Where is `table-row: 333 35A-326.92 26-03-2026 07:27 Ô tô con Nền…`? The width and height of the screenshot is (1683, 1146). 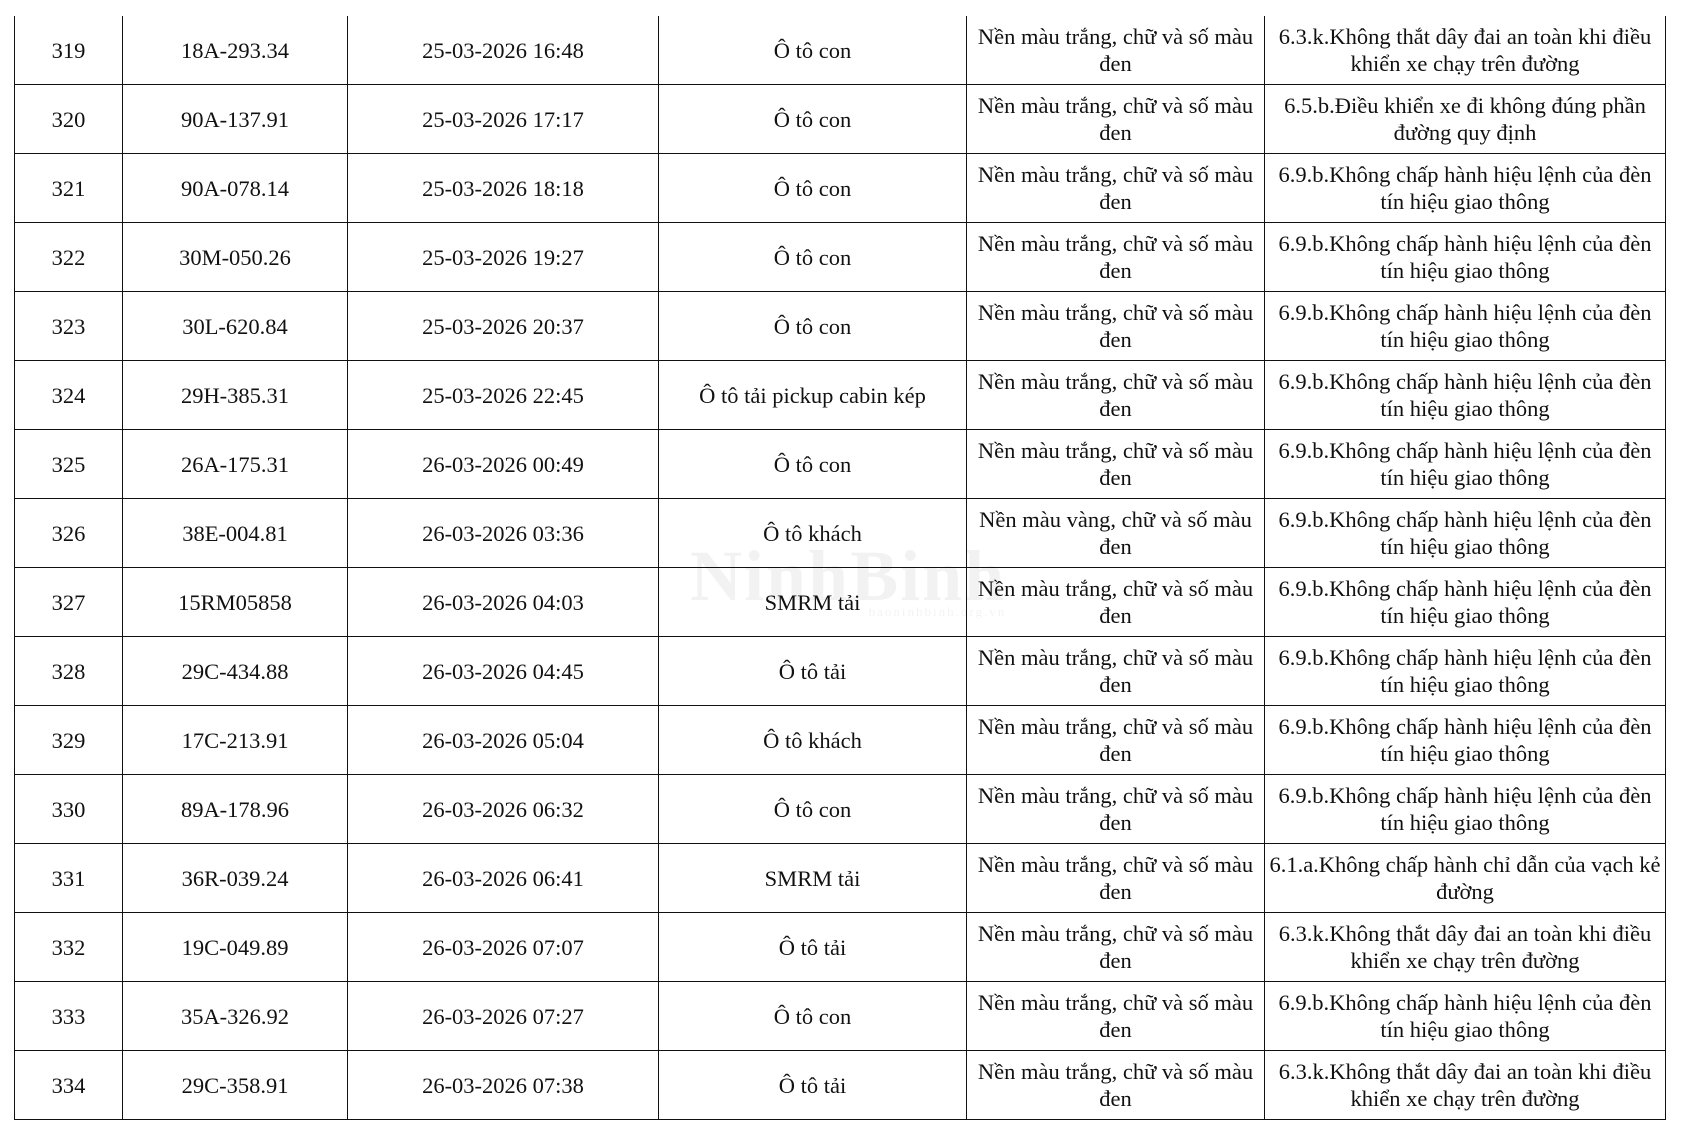 table-row: 333 35A-326.92 26-03-2026 07:27 Ô tô con Nền… is located at coordinates (840, 1016).